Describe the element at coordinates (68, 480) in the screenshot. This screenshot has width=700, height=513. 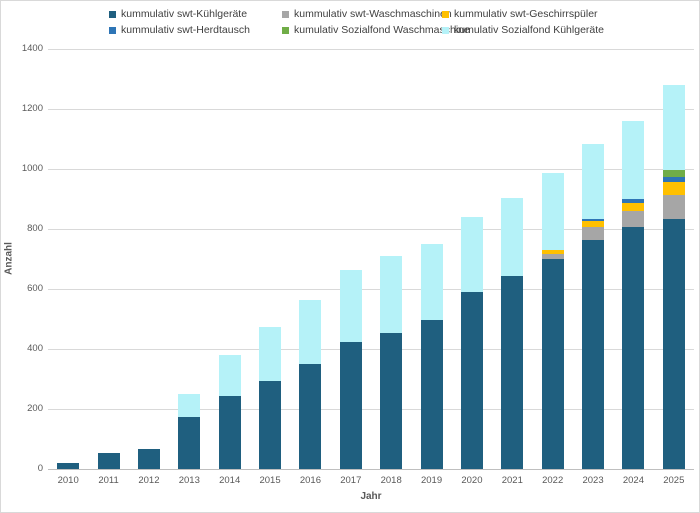
I see `x-tick-label-2010: 2010` at that location.